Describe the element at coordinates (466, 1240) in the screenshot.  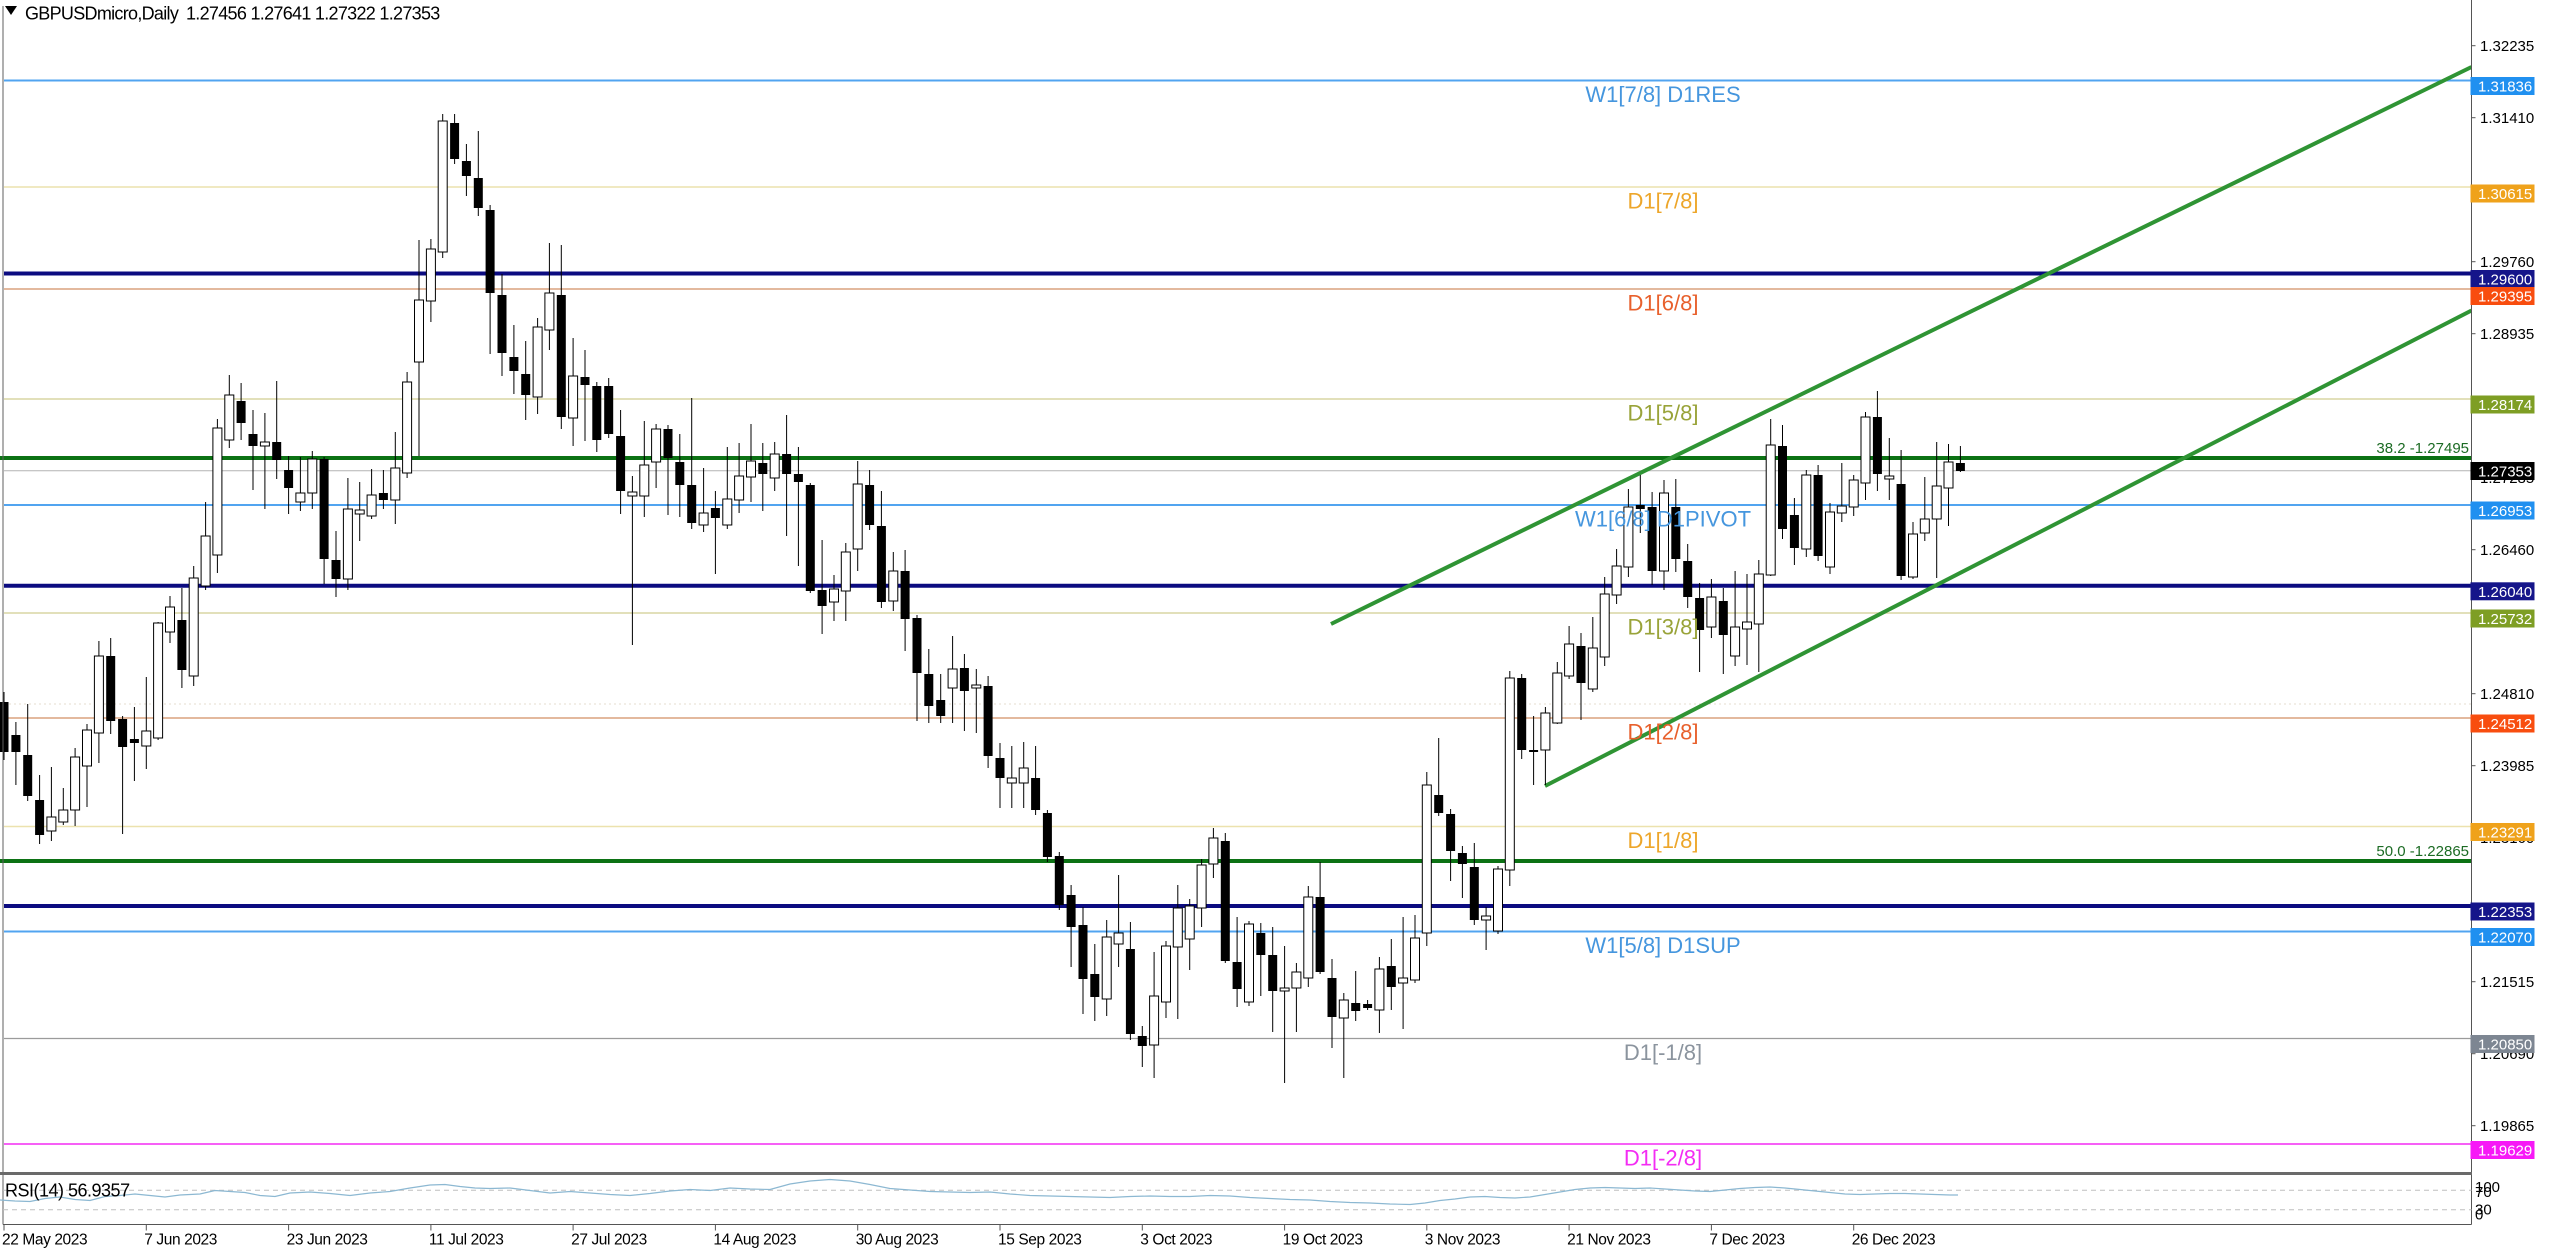
I see `svg-text: 11 Jul 2023` at that location.